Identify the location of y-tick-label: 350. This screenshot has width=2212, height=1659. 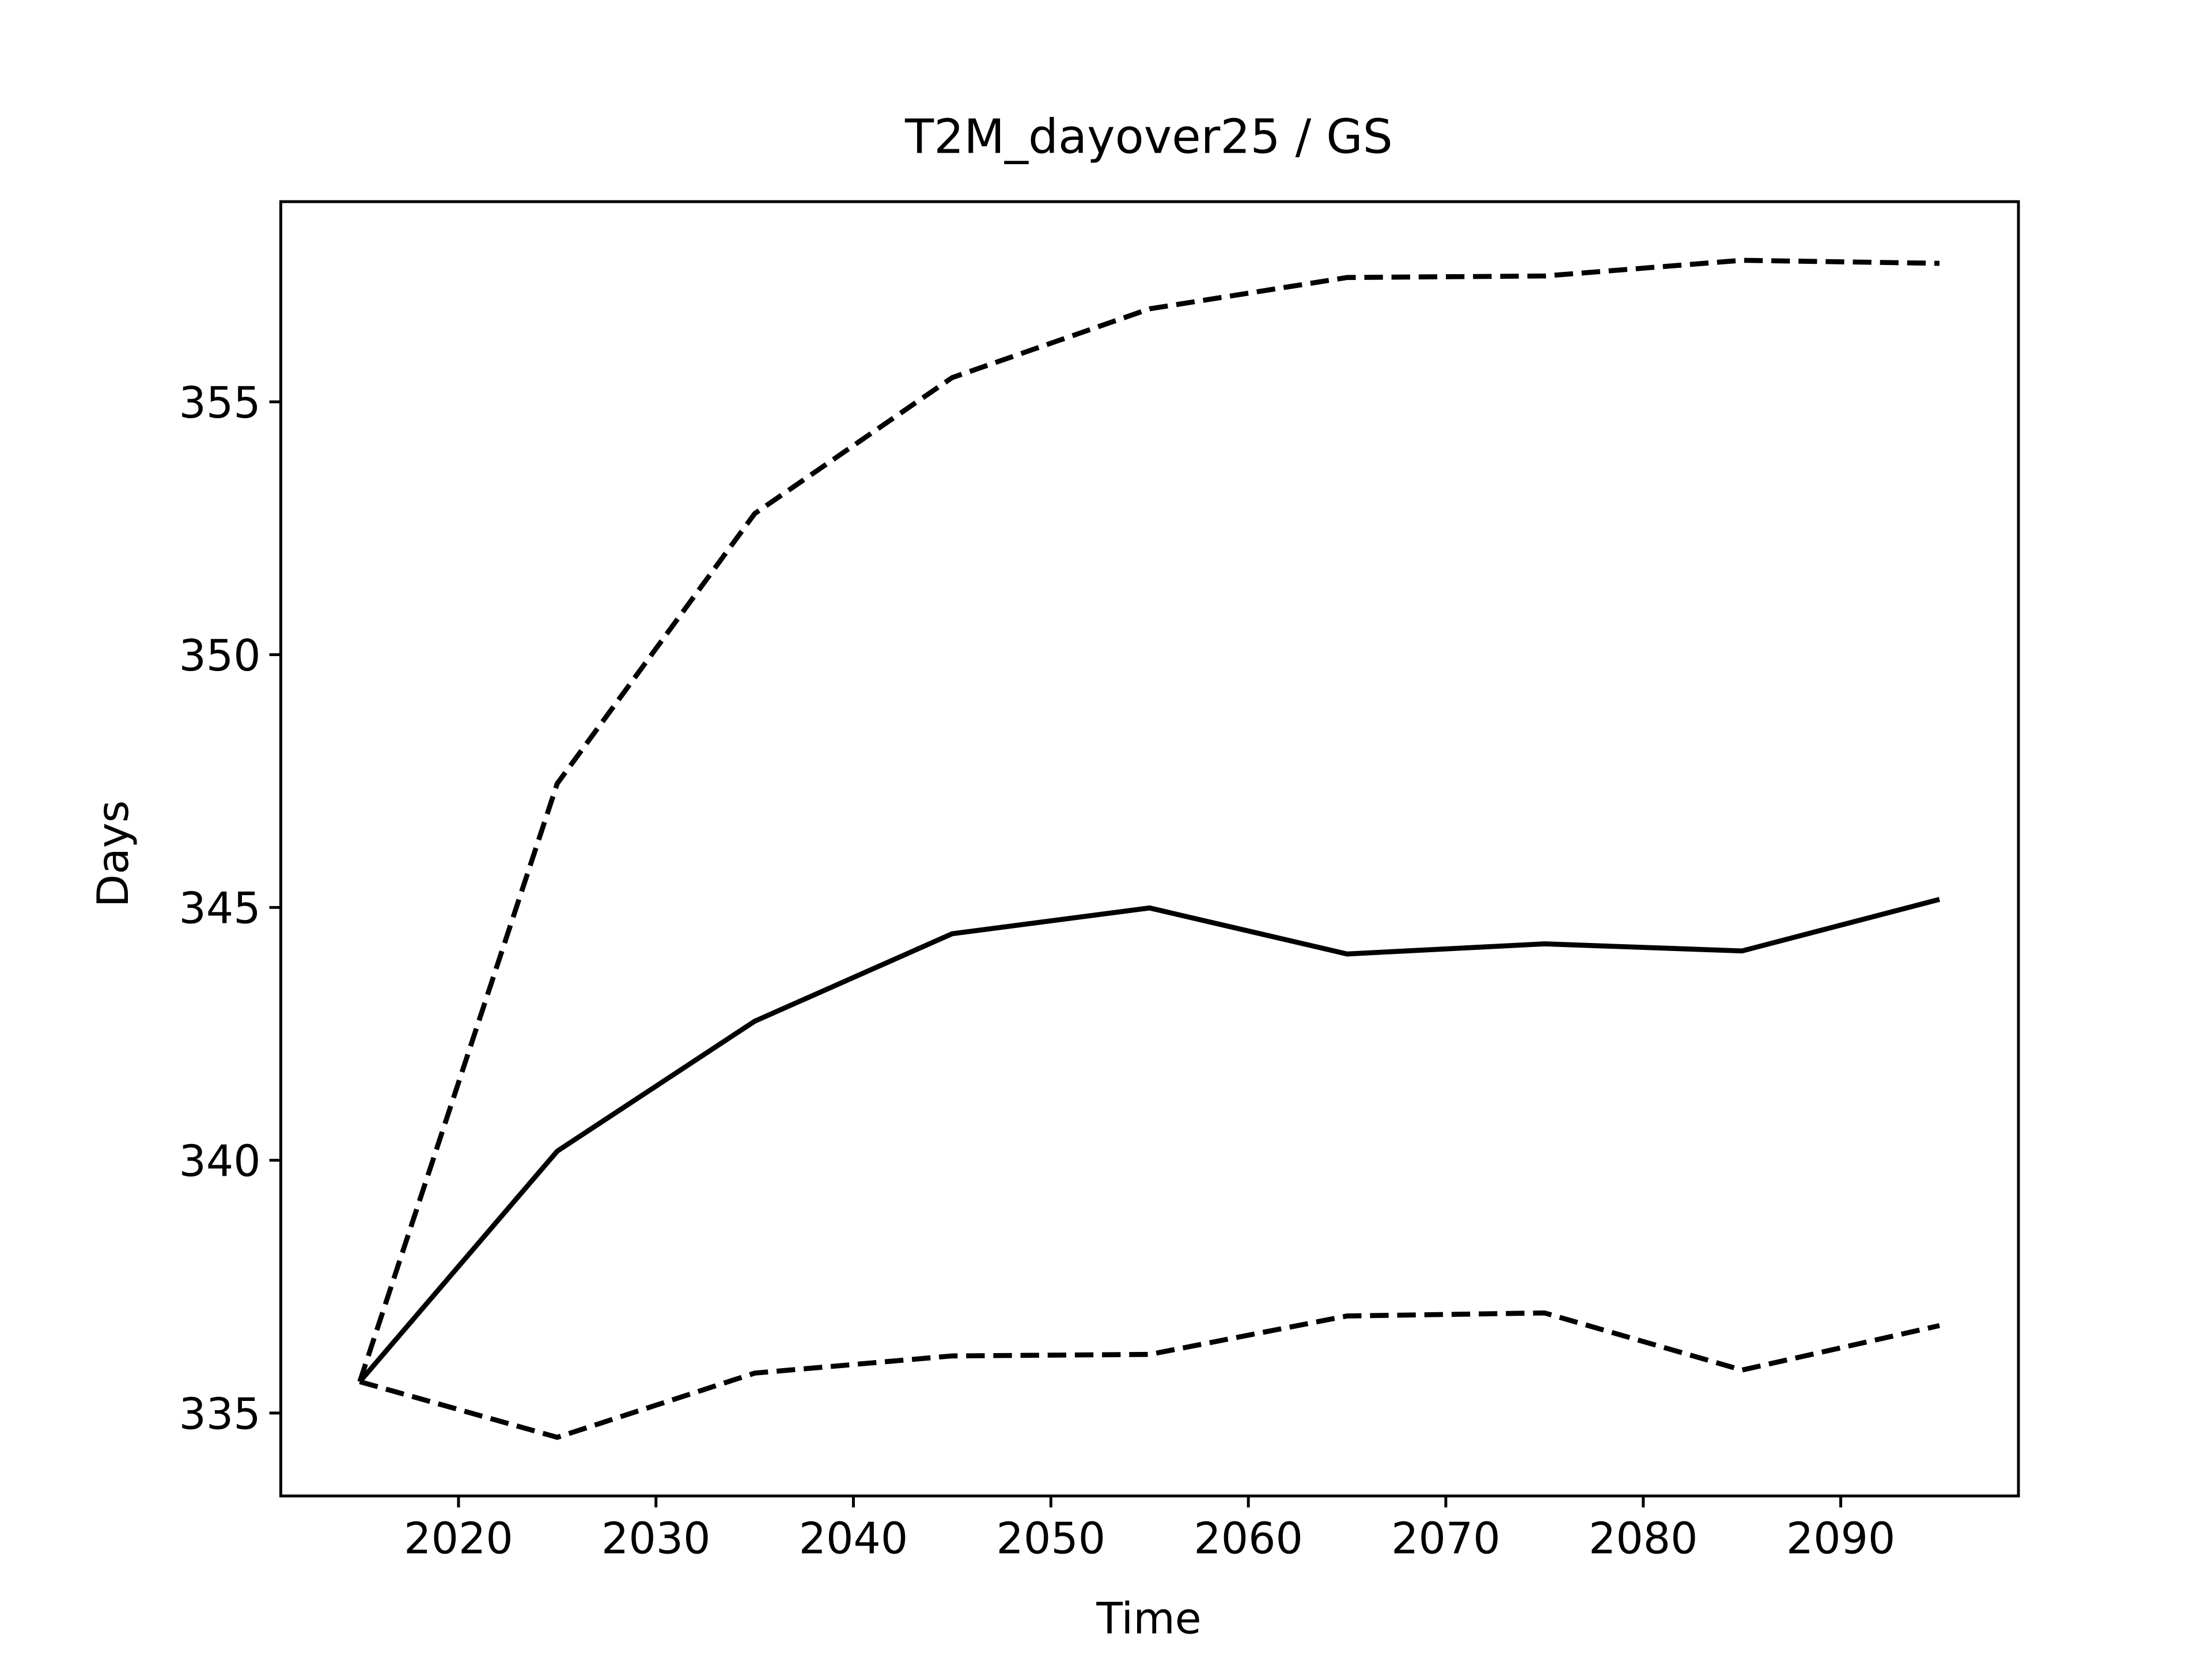
(220, 656).